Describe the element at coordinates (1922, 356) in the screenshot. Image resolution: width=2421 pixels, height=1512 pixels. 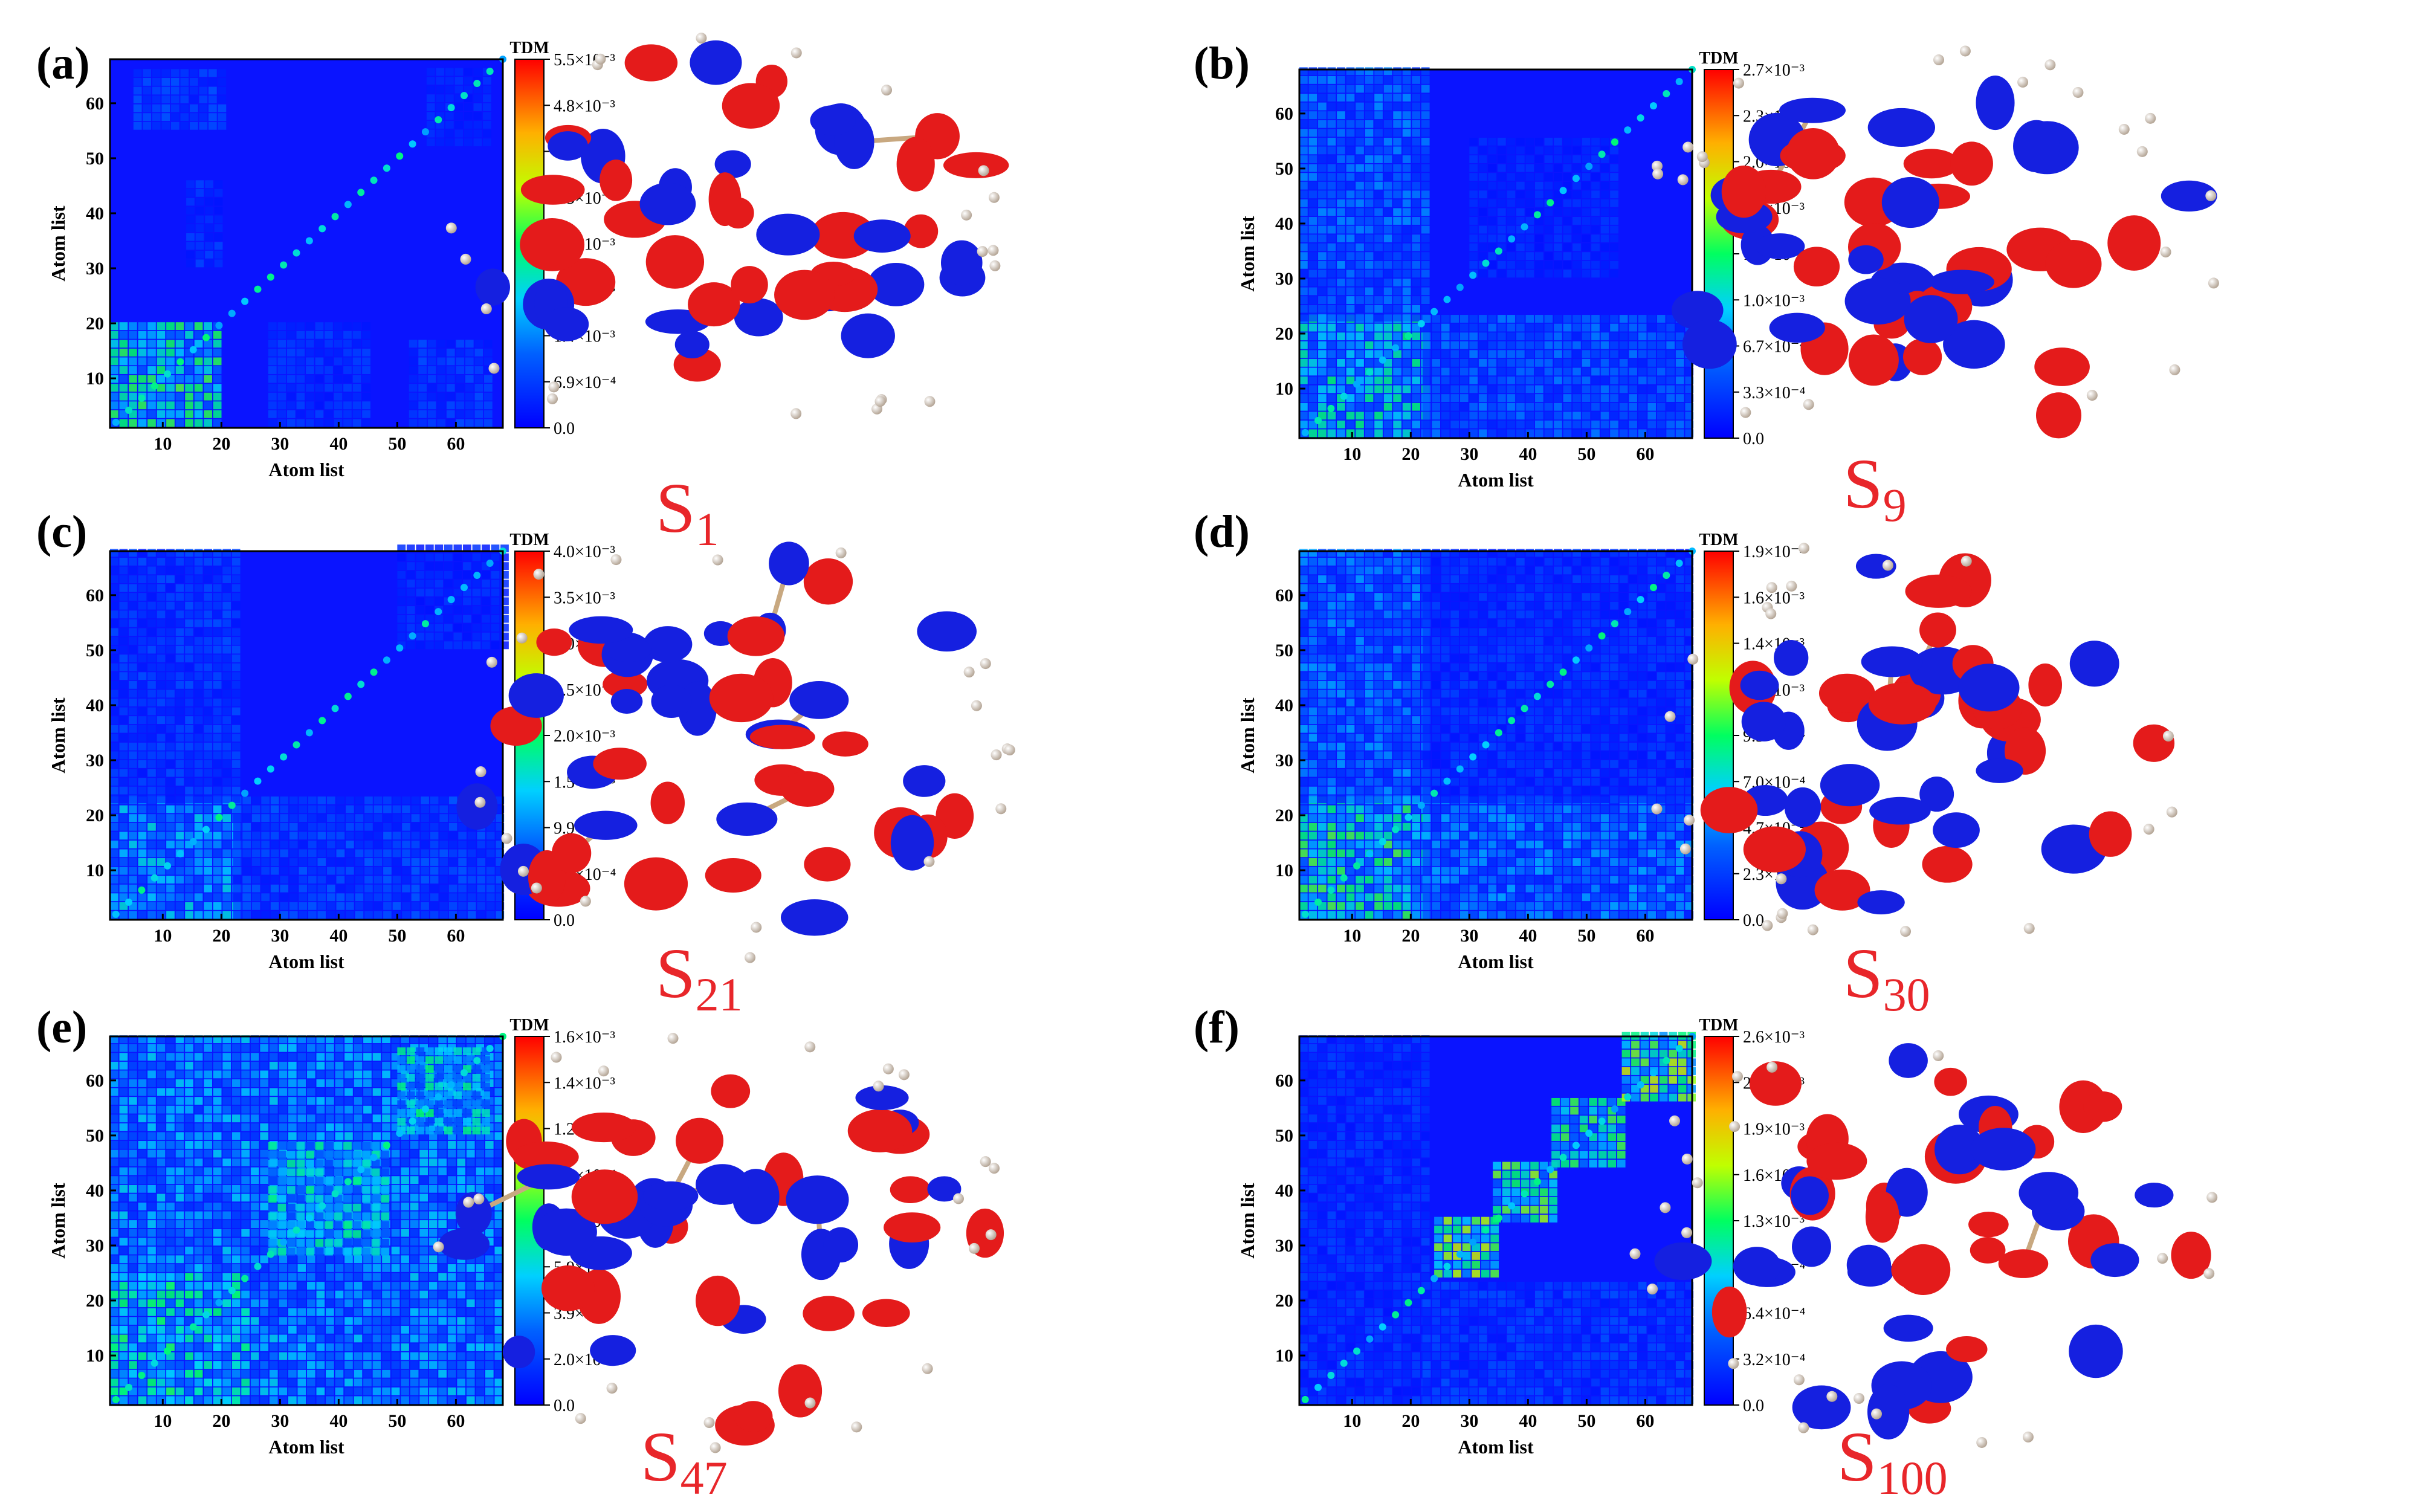
I see `positive-lobe` at that location.